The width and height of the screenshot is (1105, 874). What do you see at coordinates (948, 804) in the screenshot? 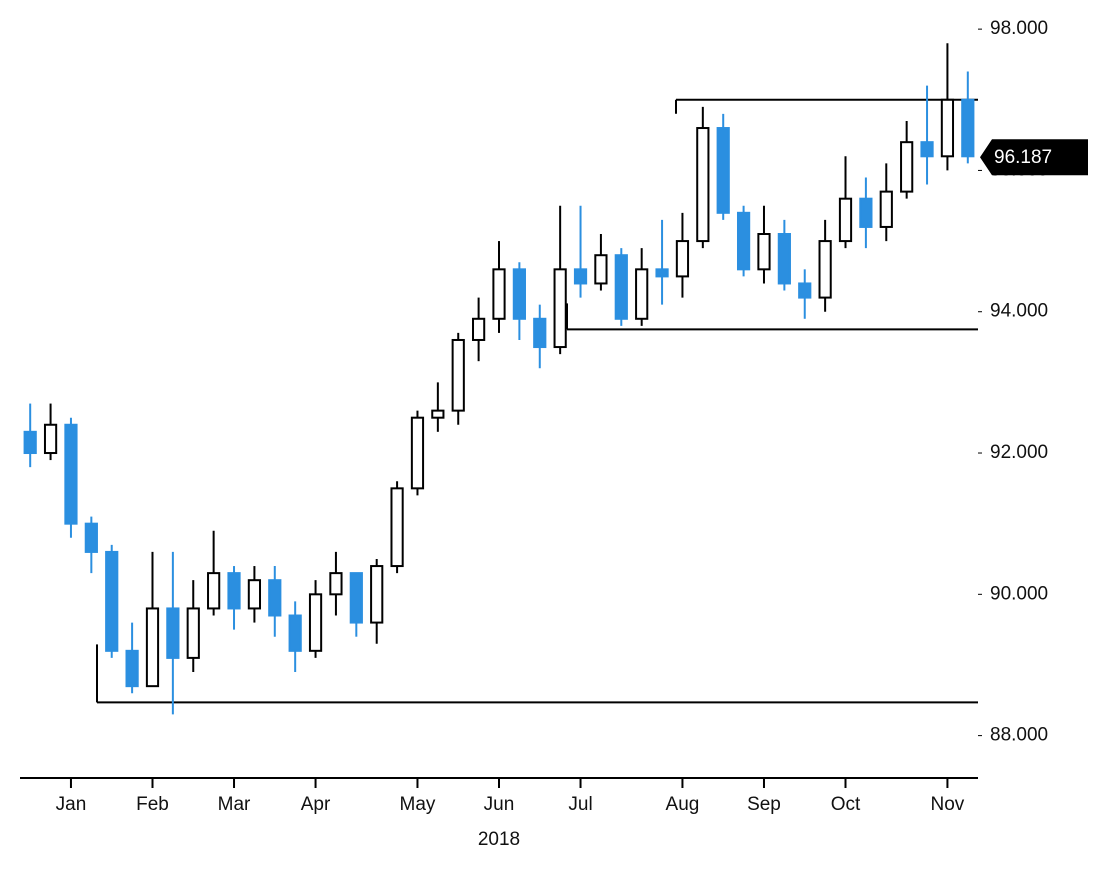
I see `x-tick-label: Nov` at bounding box center [948, 804].